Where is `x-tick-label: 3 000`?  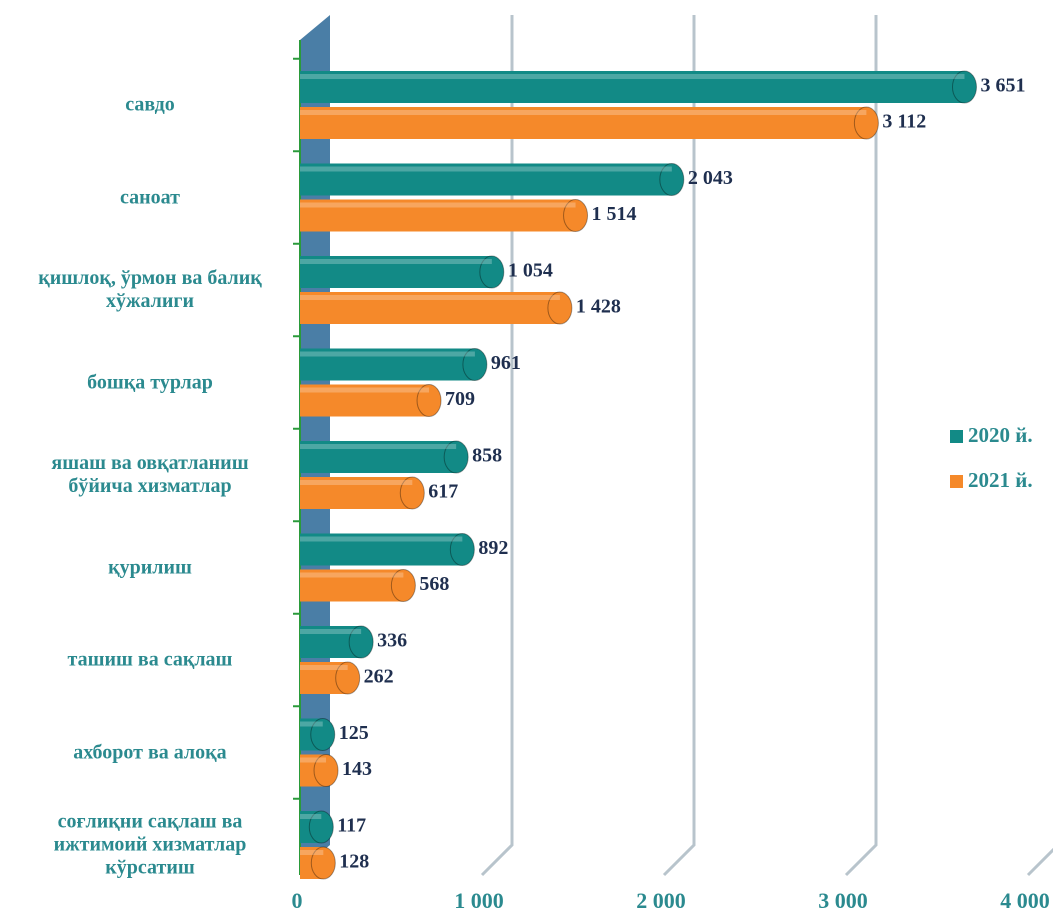
x-tick-label: 3 000 is located at coordinates (843, 900).